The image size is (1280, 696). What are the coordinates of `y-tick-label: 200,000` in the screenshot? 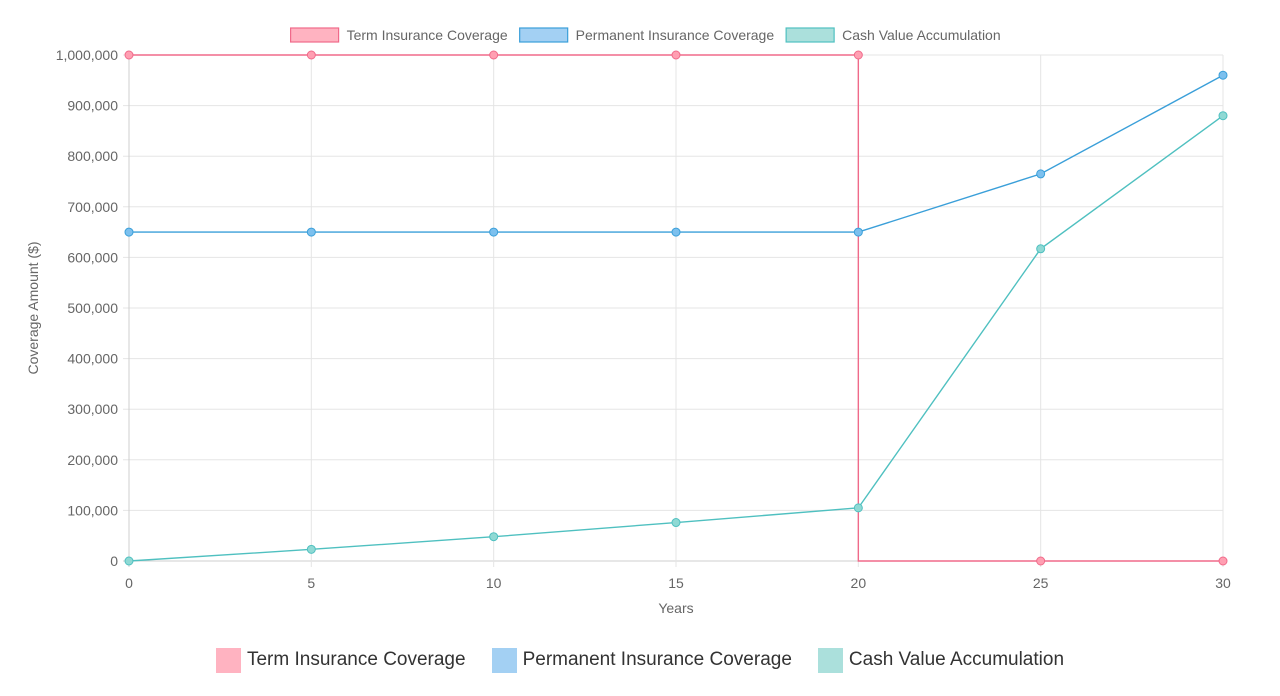 It's located at (92, 460).